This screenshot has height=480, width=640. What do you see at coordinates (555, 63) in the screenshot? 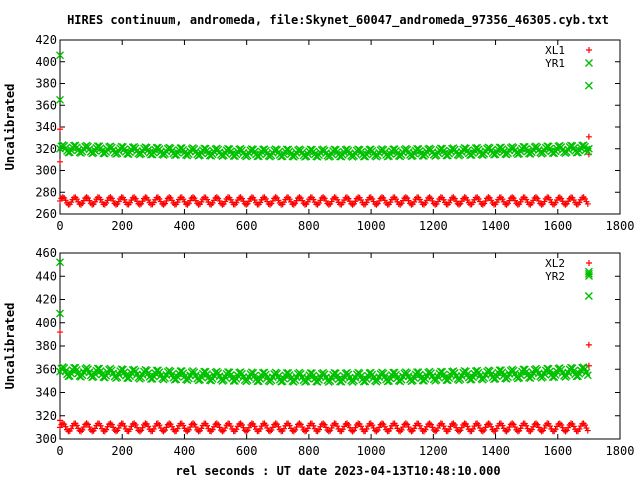
I see `legend-label: YR1` at bounding box center [555, 63].